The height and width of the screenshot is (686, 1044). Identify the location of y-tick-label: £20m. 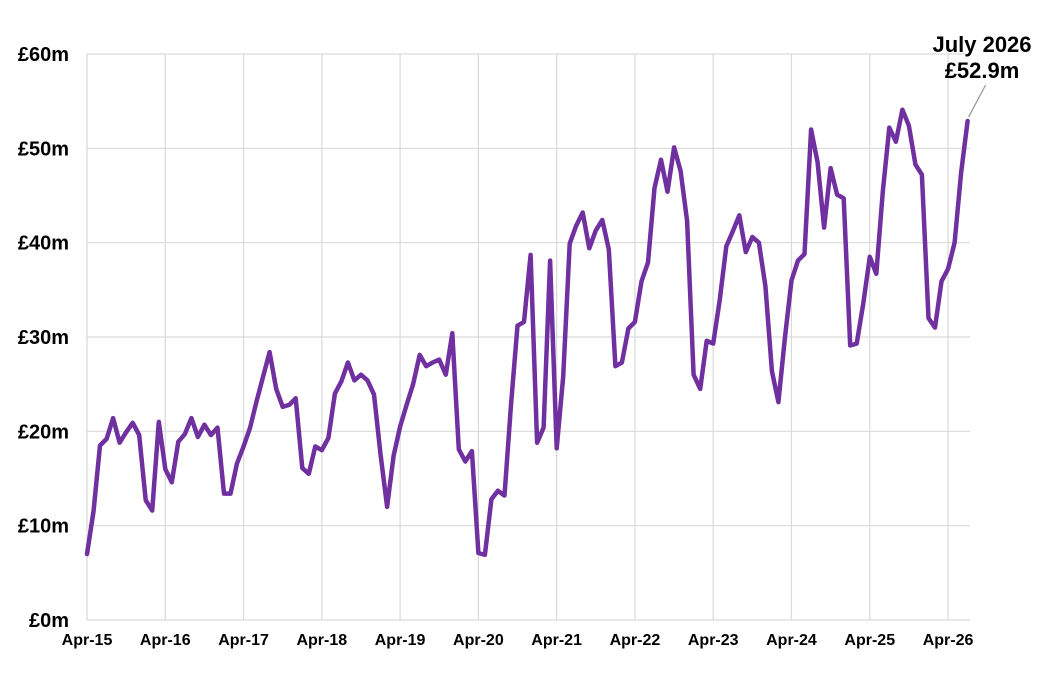
(43, 432).